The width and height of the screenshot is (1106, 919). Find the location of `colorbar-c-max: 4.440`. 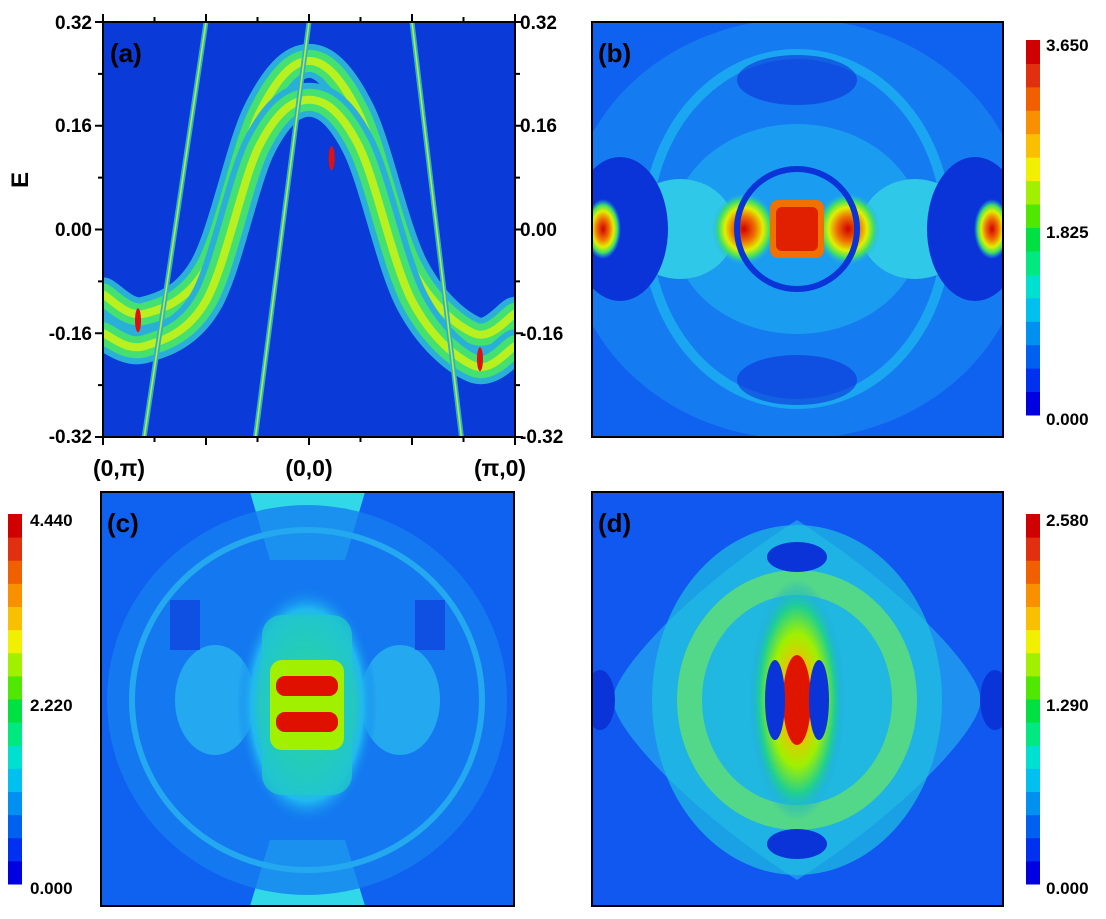

colorbar-c-max: 4.440 is located at coordinates (51, 520).